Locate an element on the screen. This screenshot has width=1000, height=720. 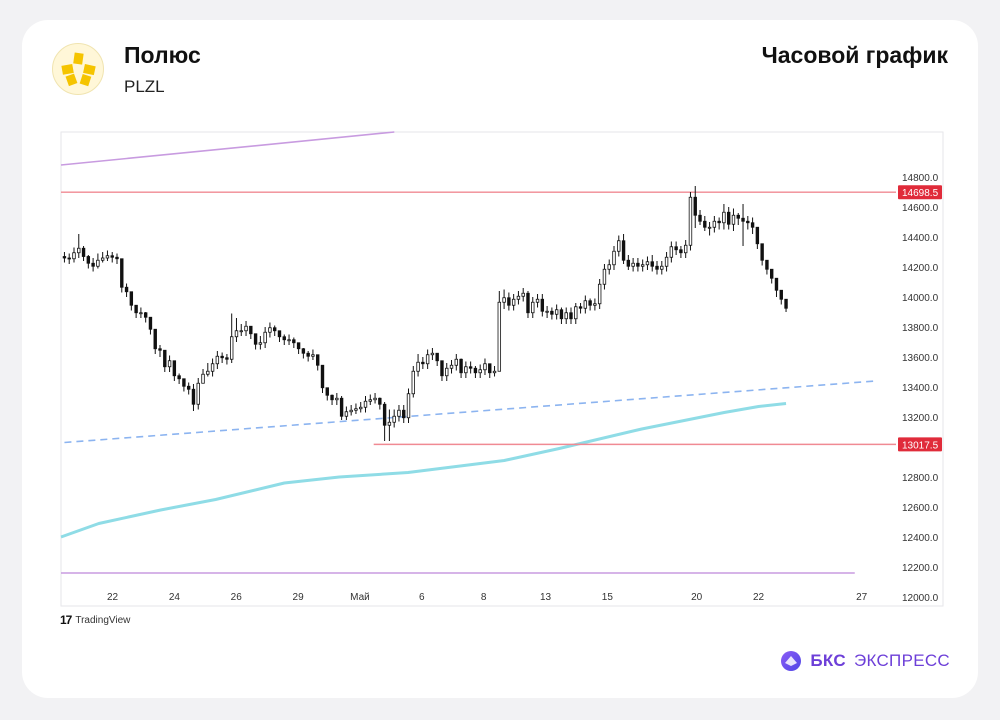
y-tick-label: 14200.0 is located at coordinates (920, 268).